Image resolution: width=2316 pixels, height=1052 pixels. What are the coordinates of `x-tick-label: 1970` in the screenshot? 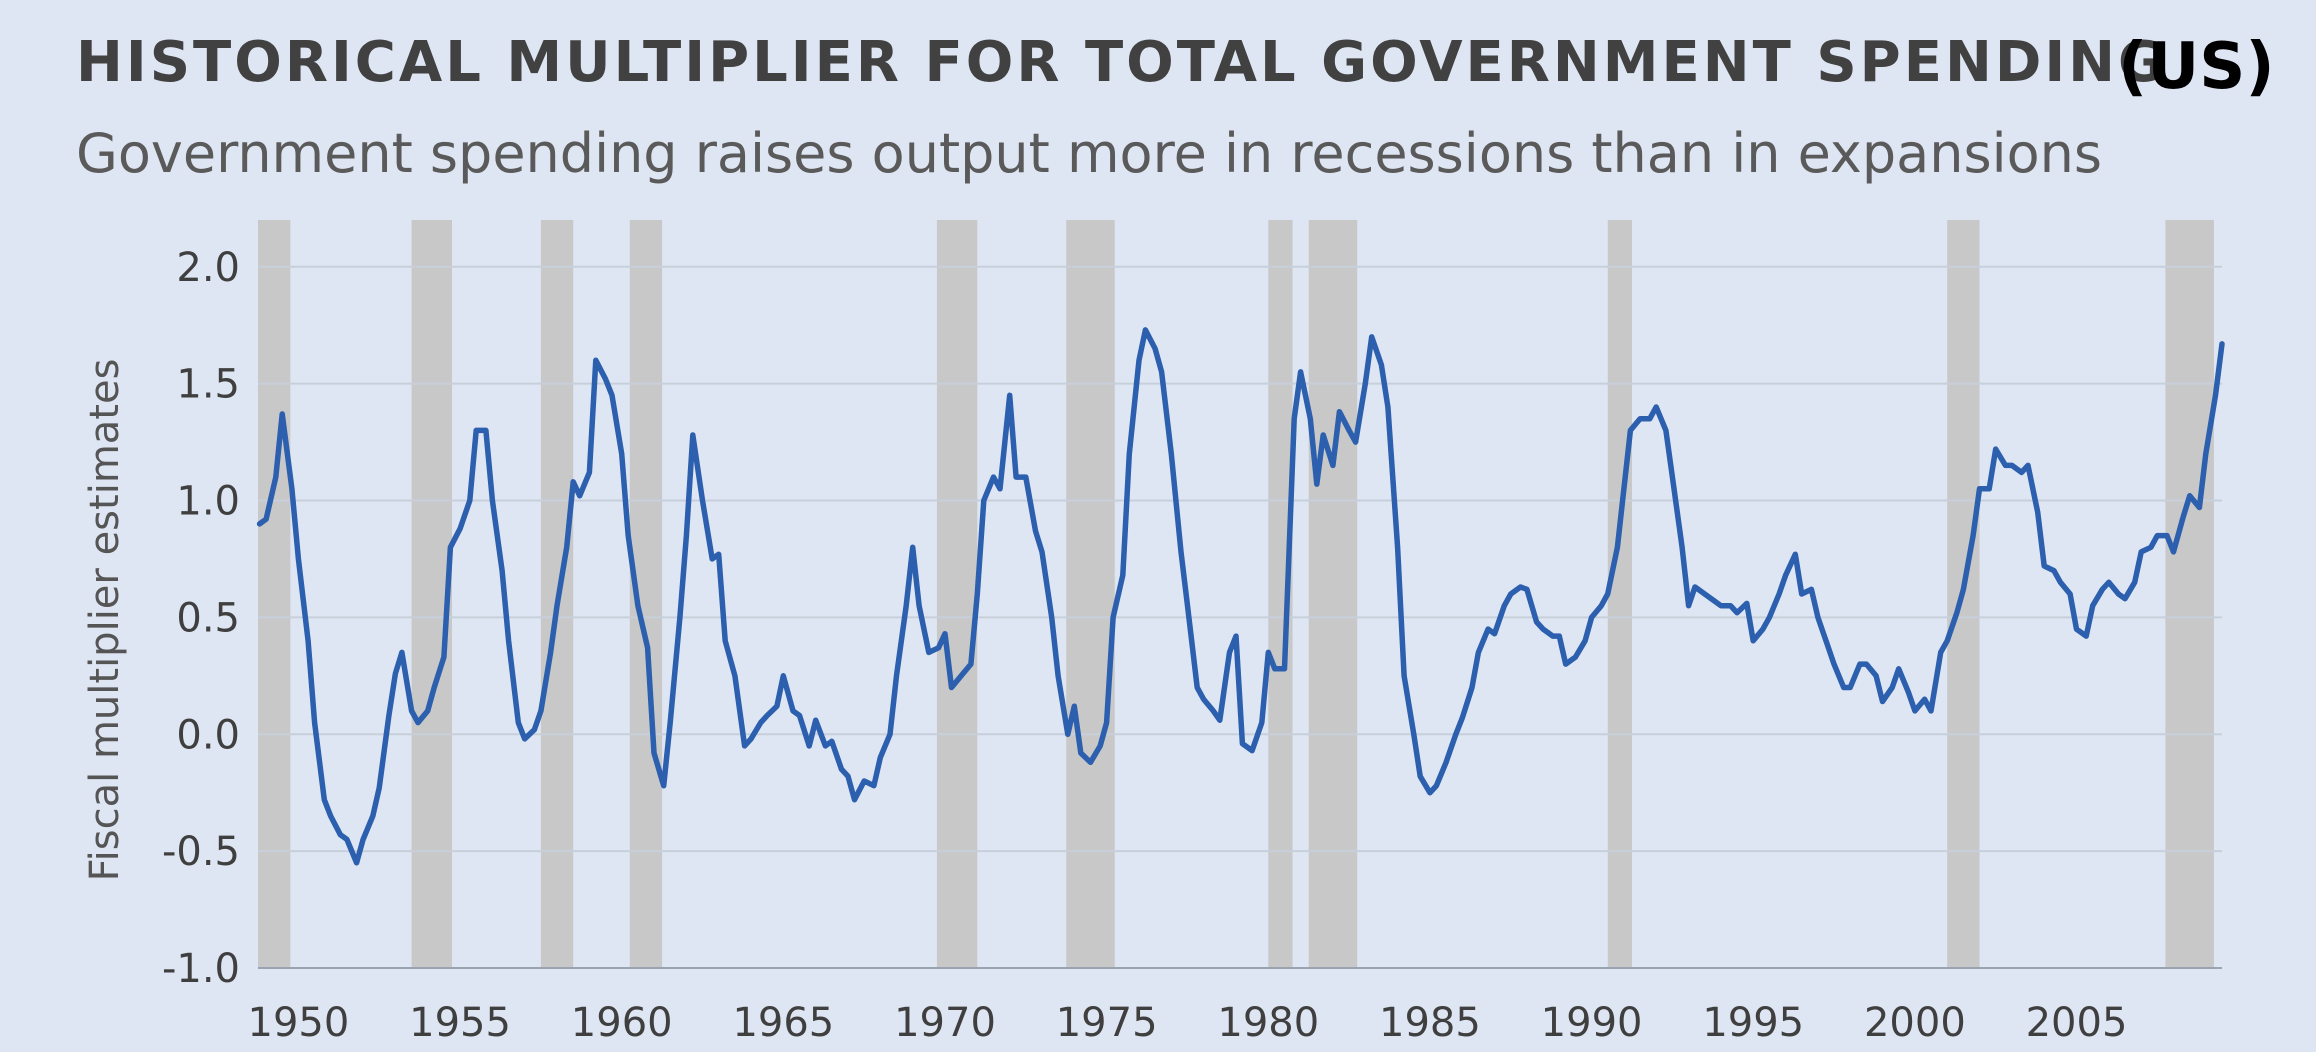 It's located at (945, 1023).